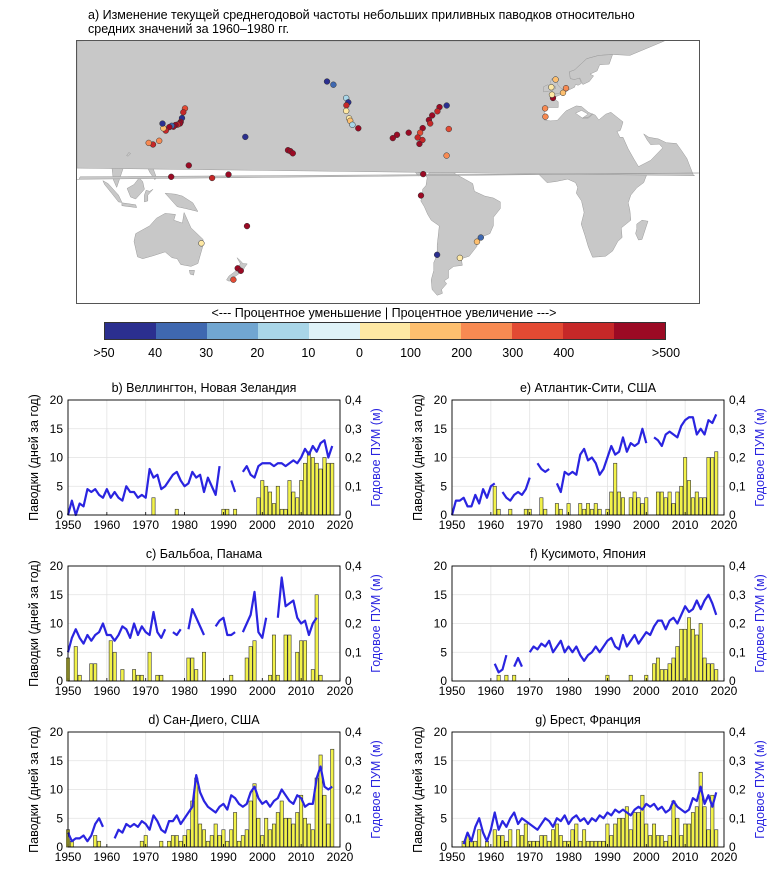 The height and width of the screenshot is (890, 768). I want to click on y-tick-label: 20, so click(441, 566).